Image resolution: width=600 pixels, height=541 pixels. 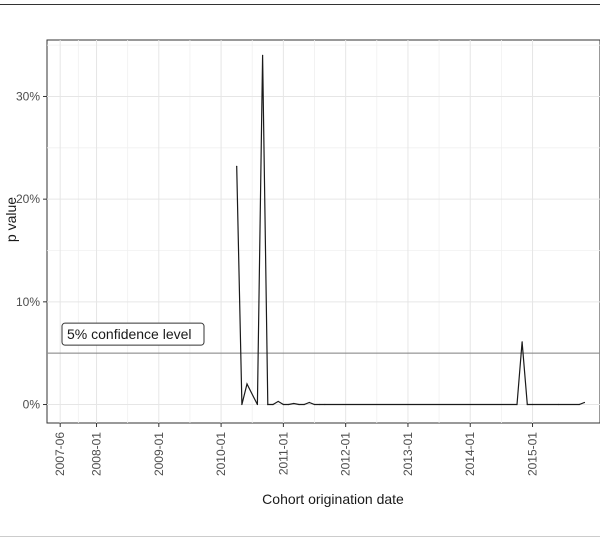 What do you see at coordinates (97, 454) in the screenshot?
I see `x-tick-label: 2008-01` at bounding box center [97, 454].